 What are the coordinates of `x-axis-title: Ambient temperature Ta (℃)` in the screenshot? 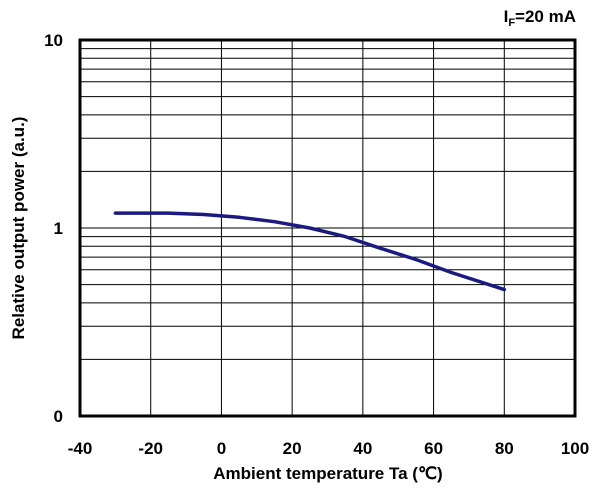 It's located at (327, 473).